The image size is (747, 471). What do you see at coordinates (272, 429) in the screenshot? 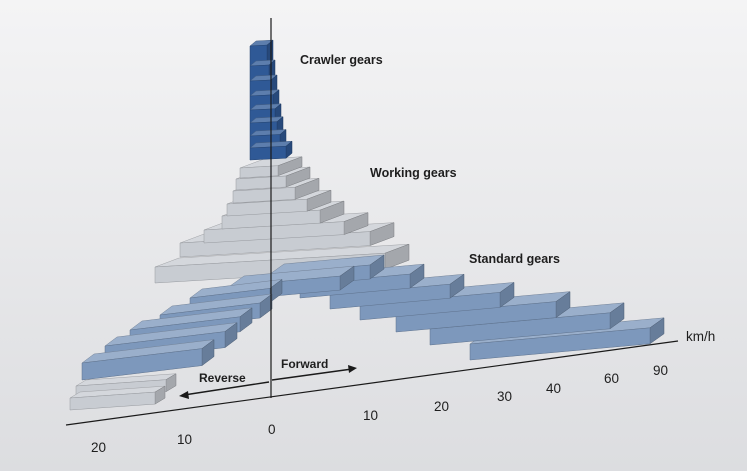
I see `origin-tick: 0` at bounding box center [272, 429].